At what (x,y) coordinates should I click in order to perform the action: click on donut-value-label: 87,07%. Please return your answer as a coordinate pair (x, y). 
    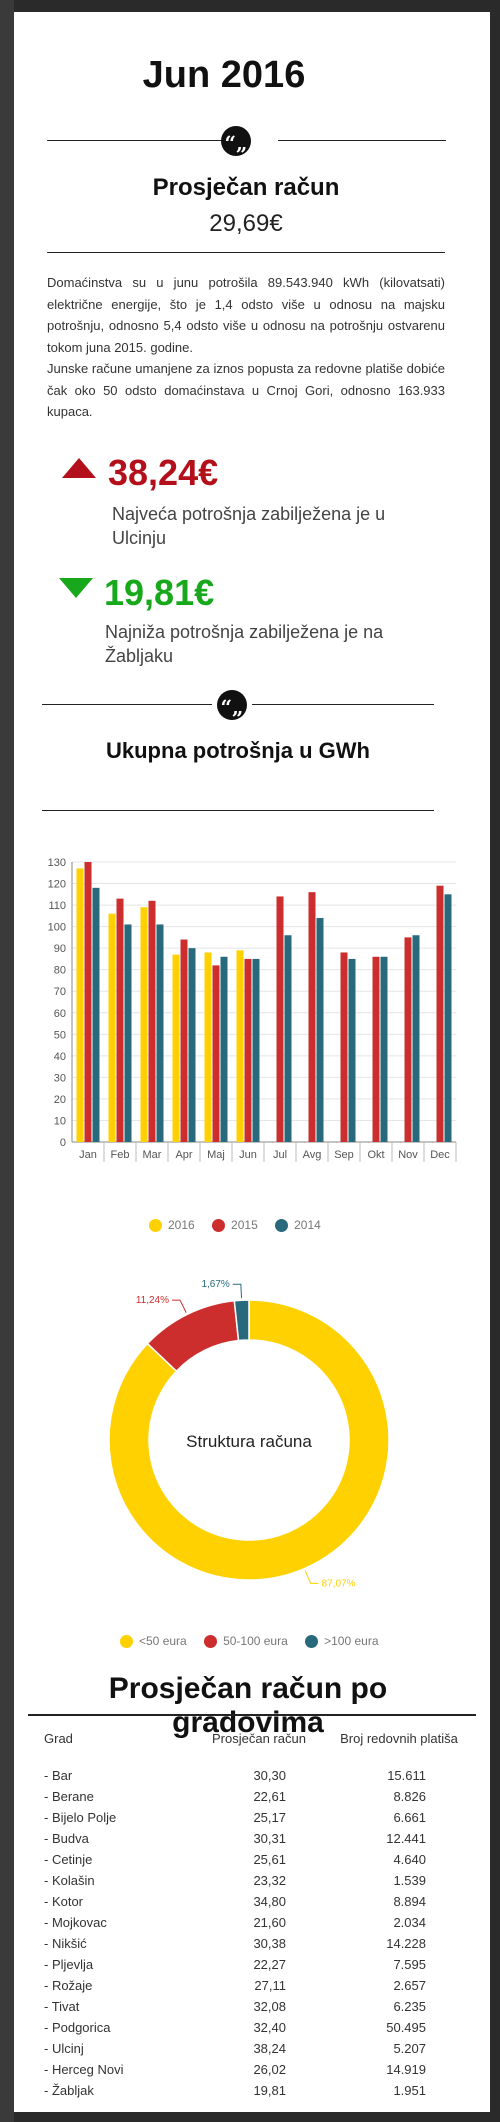
    Looking at the image, I should click on (339, 1583).